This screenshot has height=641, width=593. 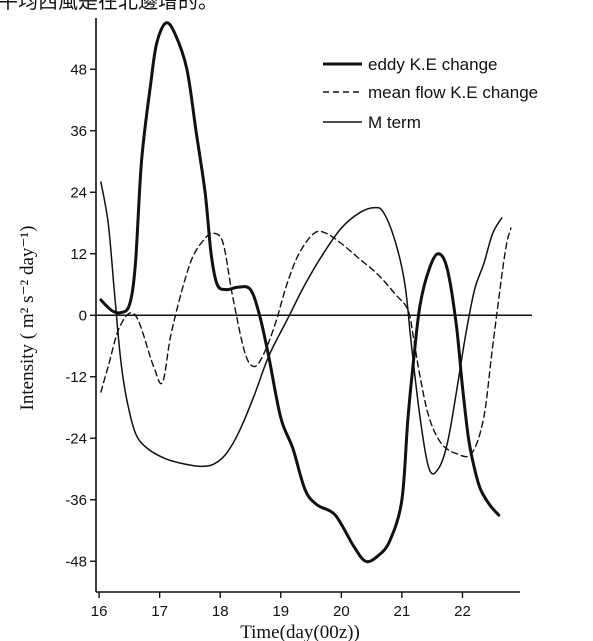 I want to click on y-tick-label: 48, so click(x=78, y=69).